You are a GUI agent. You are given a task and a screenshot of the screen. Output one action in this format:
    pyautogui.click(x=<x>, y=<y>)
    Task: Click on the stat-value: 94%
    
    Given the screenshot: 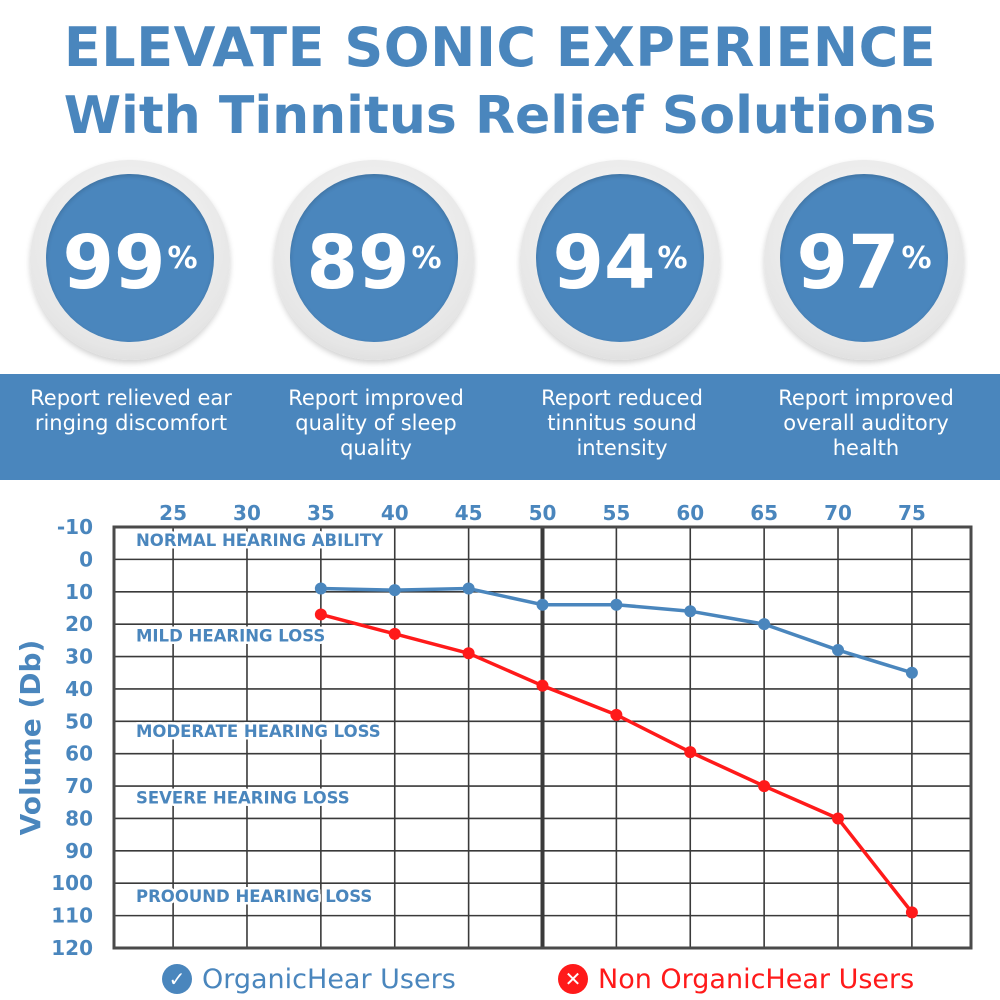 What is the action you would take?
    pyautogui.click(x=620, y=263)
    